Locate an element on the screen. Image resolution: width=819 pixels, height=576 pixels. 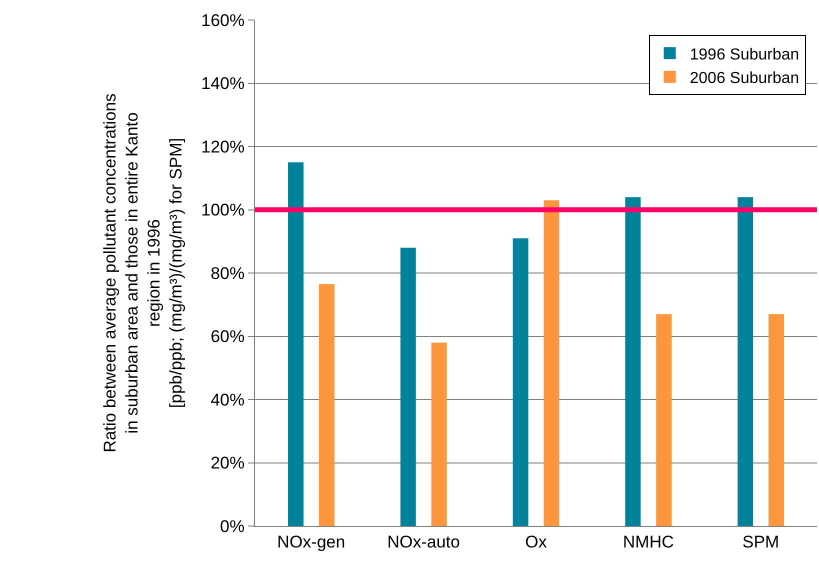
x-tick-label: NMHC is located at coordinates (648, 542).